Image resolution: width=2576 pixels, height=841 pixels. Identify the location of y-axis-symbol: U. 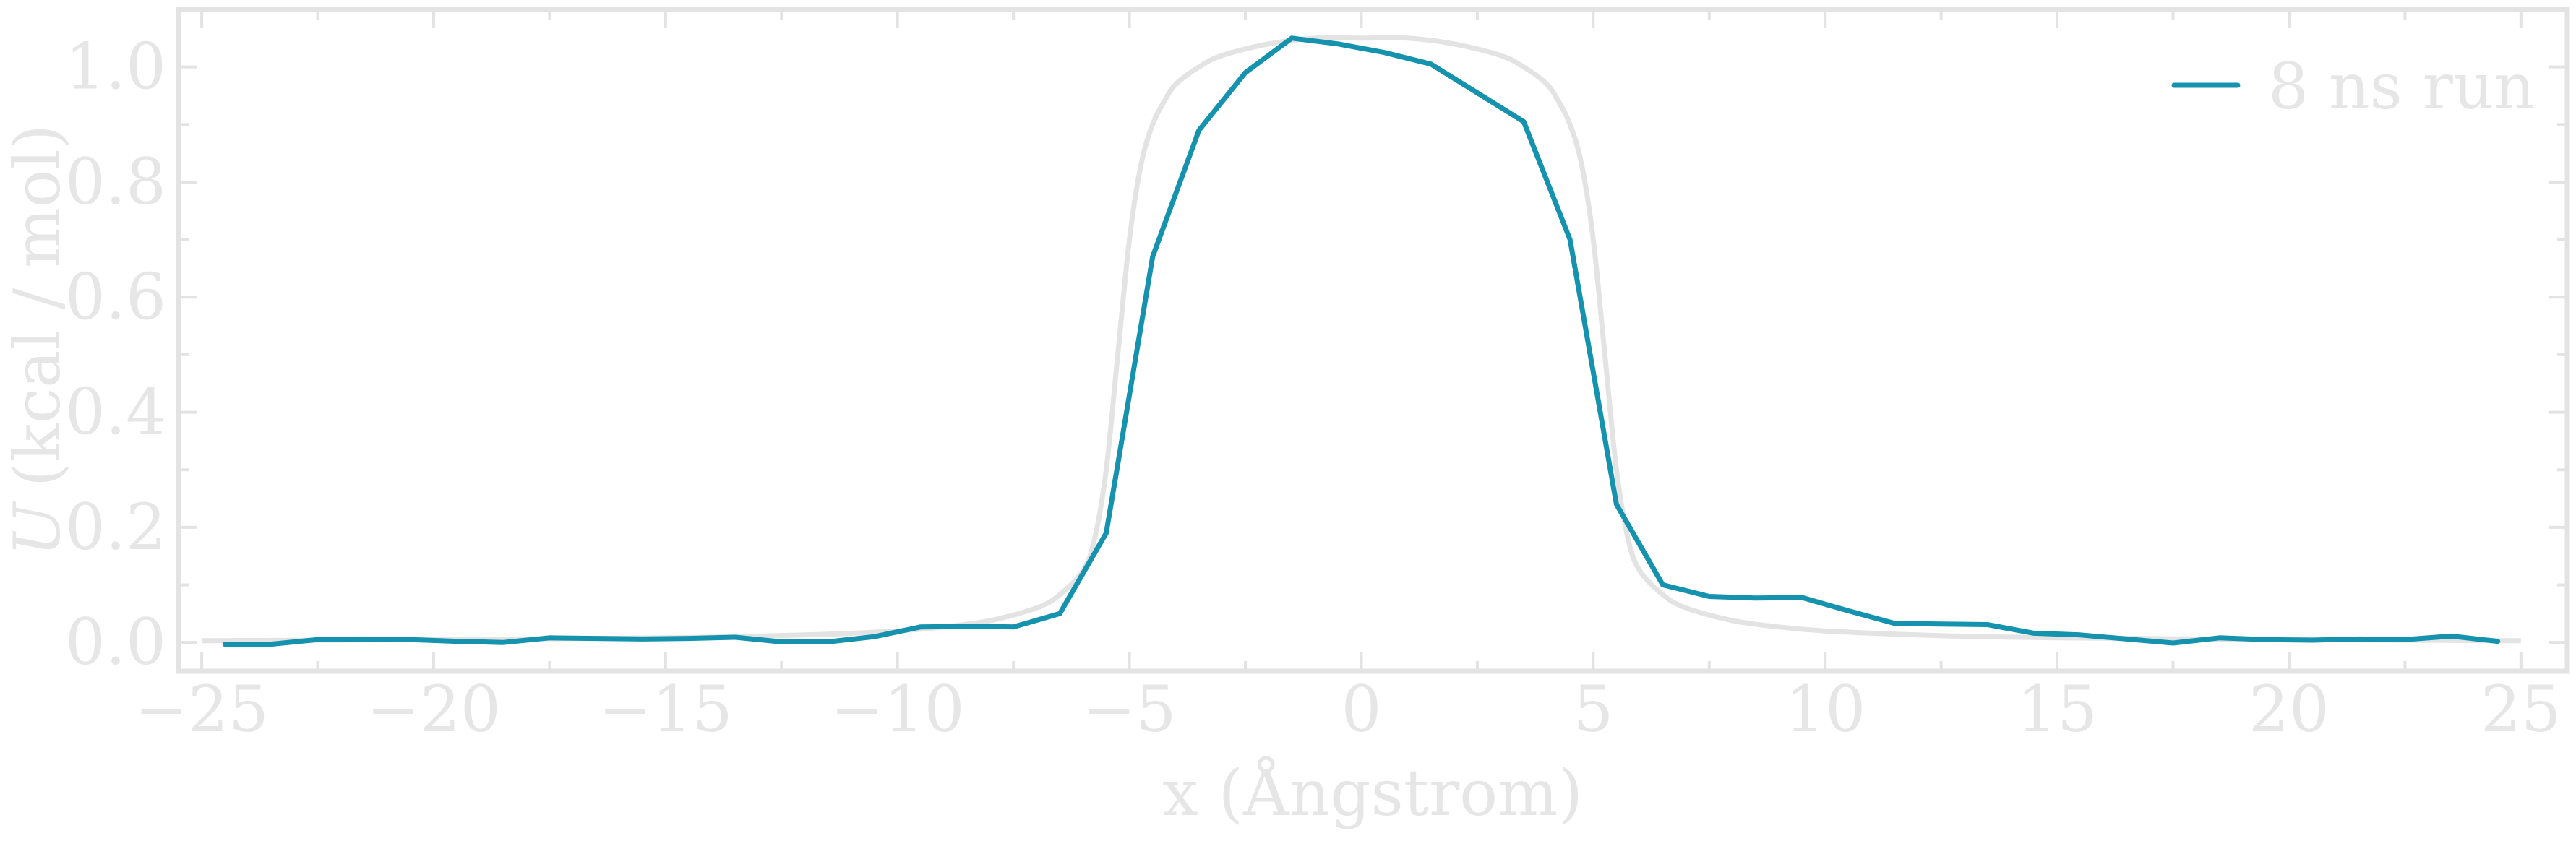
(37, 528).